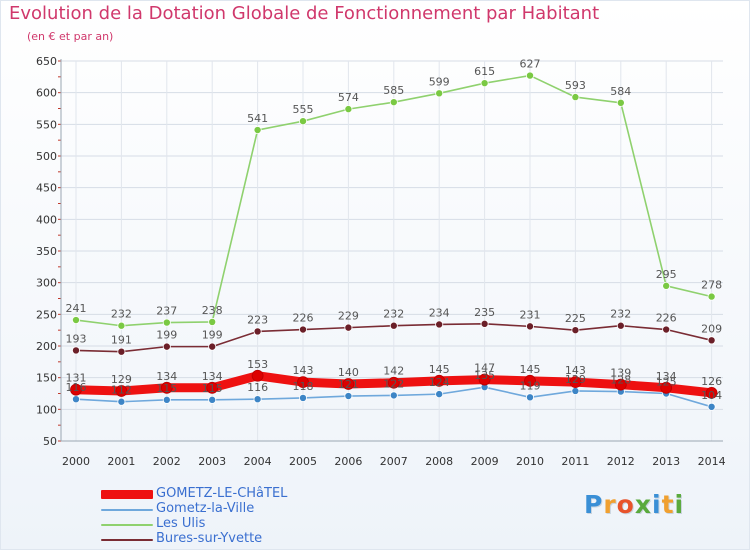 The width and height of the screenshot is (750, 551). Describe the element at coordinates (610, 504) in the screenshot. I see `logo-letter: r` at that location.